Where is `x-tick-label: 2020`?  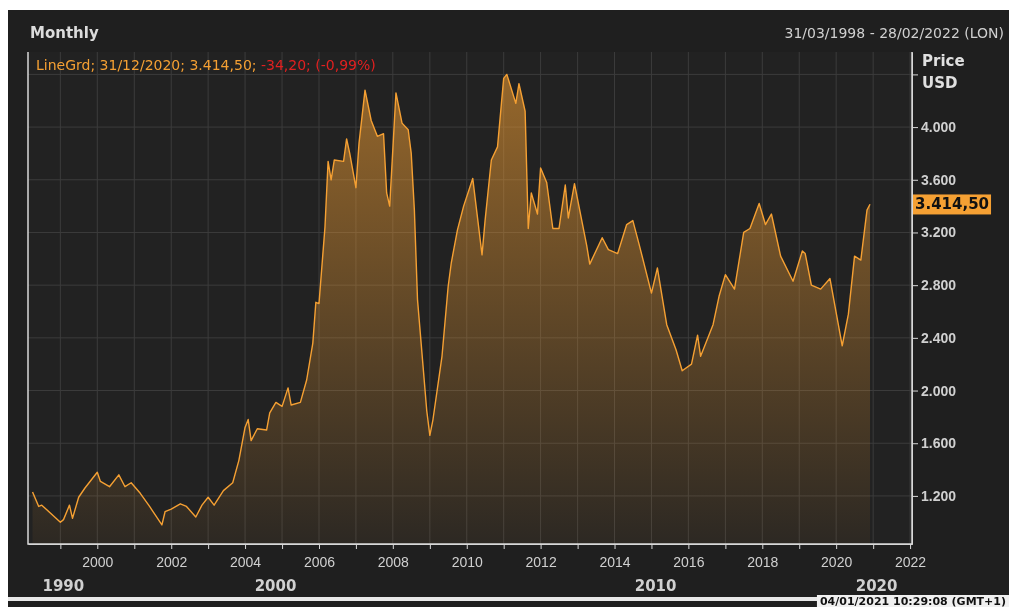 x-tick-label: 2020 is located at coordinates (837, 562).